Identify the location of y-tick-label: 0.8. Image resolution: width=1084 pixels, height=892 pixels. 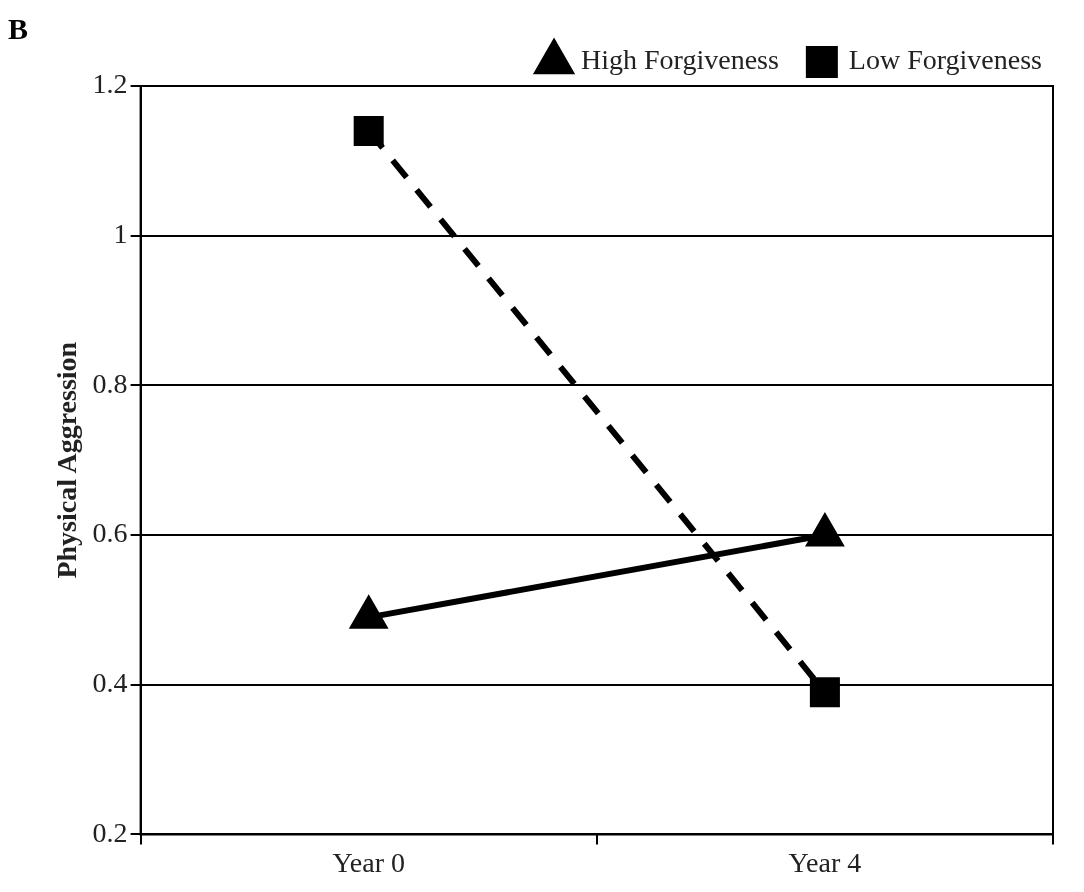
(110, 383).